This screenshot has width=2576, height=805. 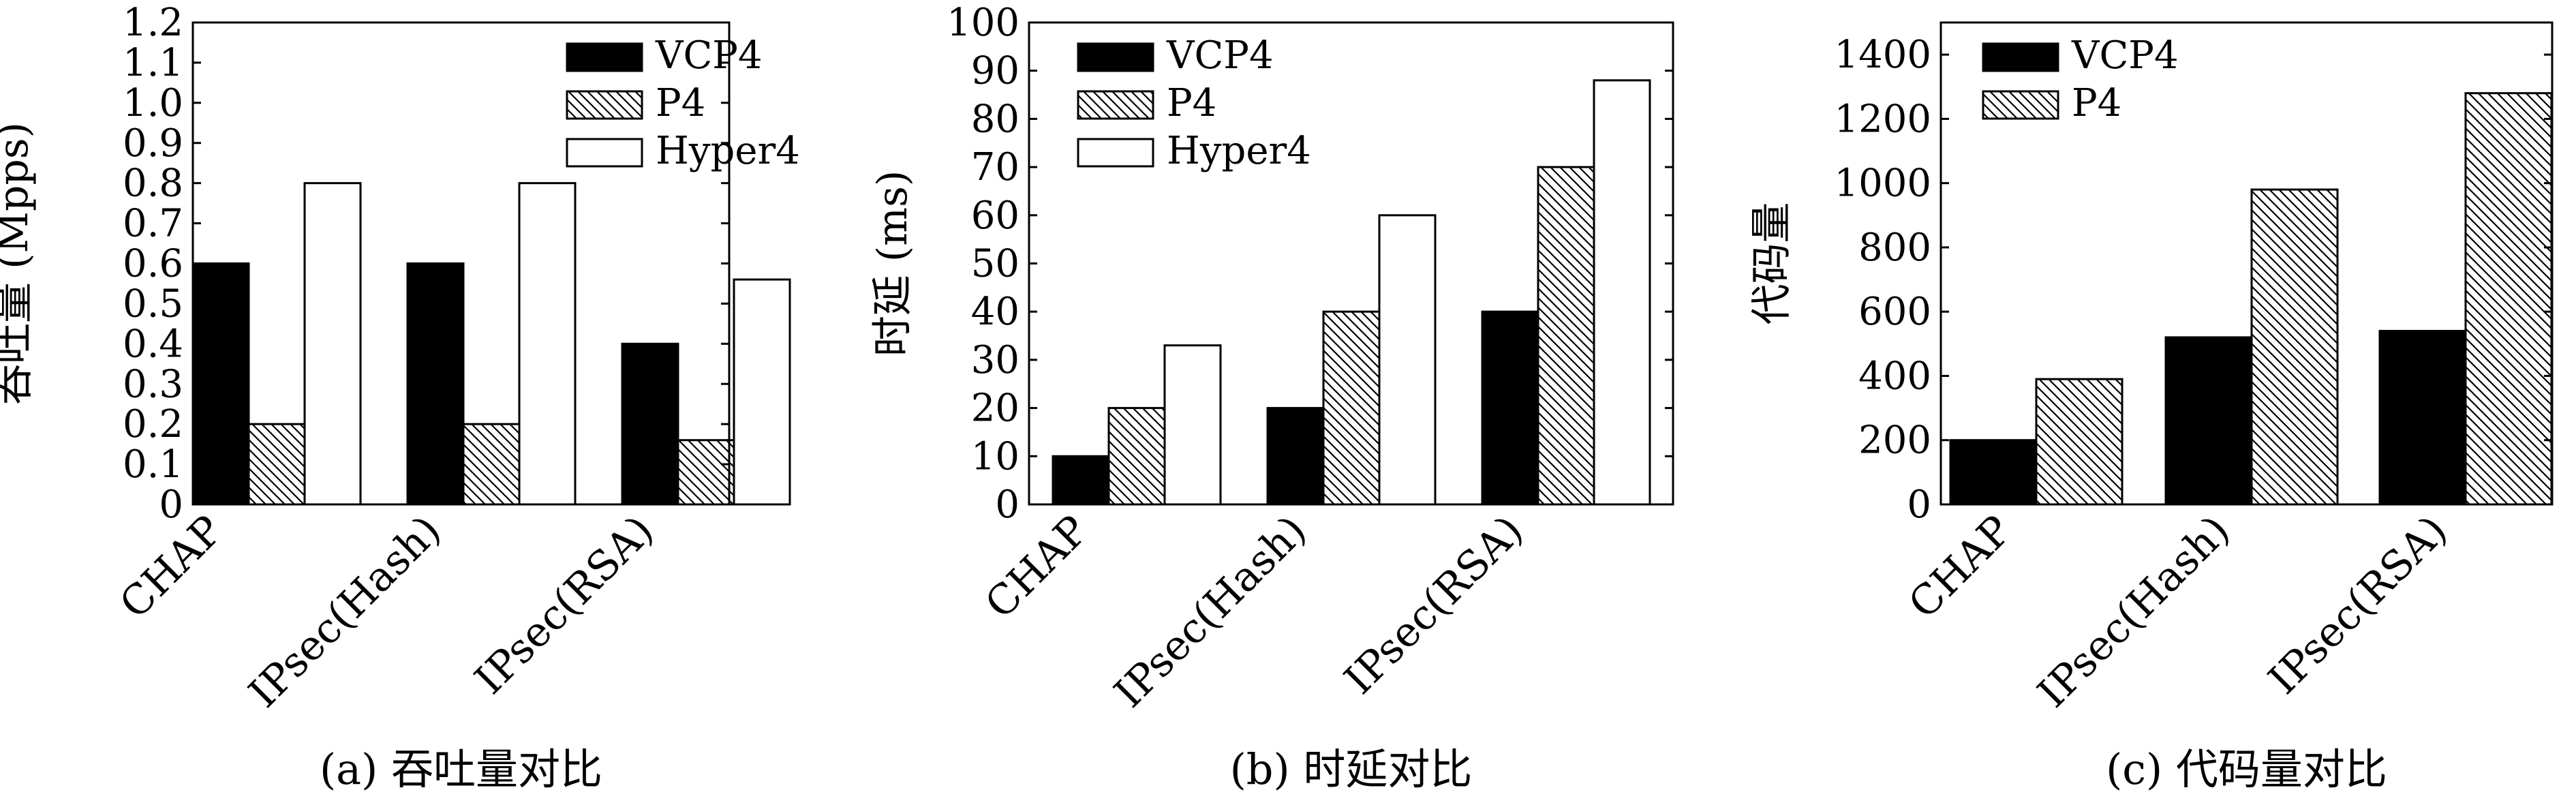 I want to click on y-tick-label: 1200, so click(x=1883, y=119).